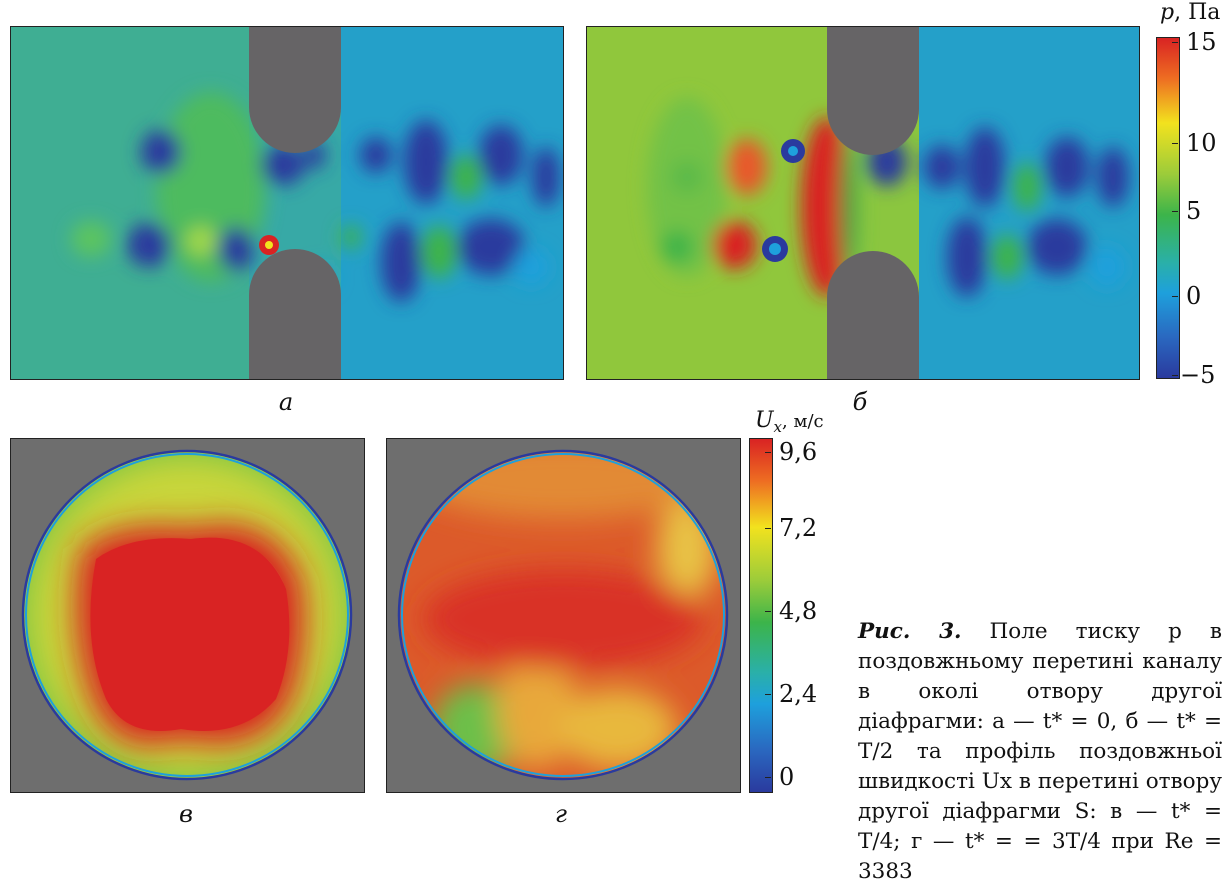 The width and height of the screenshot is (1227, 887). I want to click on velocity-tick-2-4: 2,4, so click(798, 694).